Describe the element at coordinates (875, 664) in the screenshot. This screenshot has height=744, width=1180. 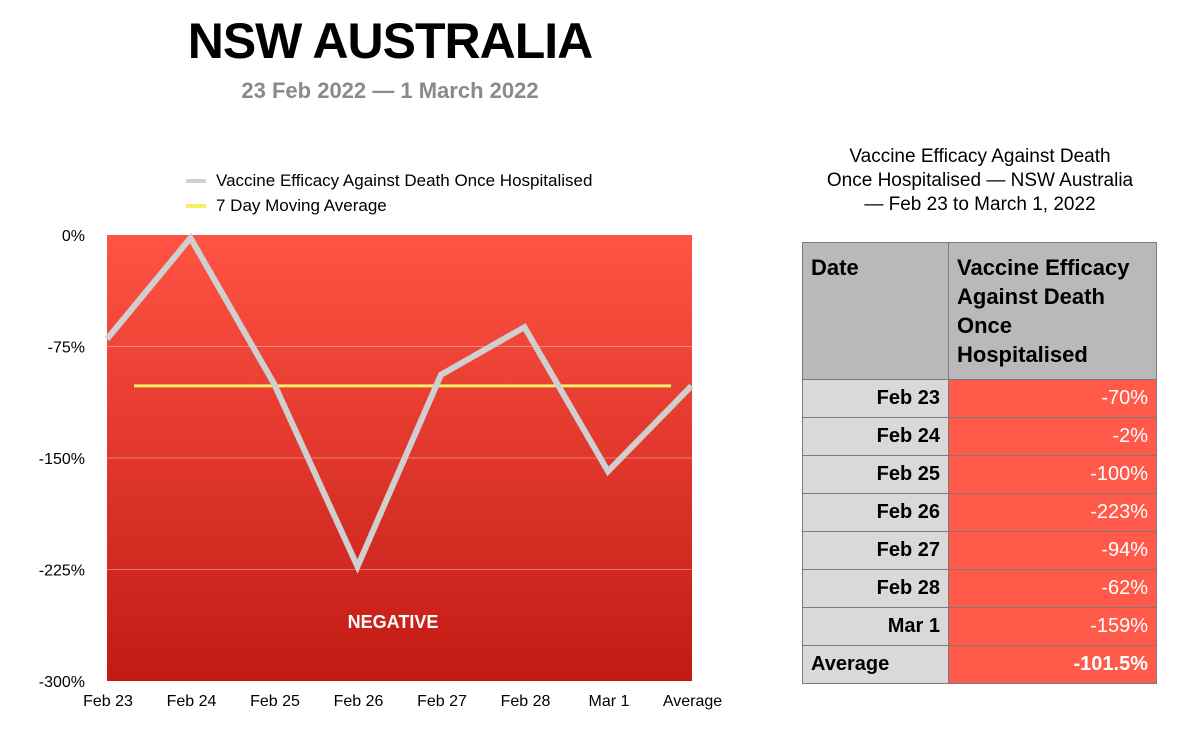
I see `date-cell: Average` at that location.